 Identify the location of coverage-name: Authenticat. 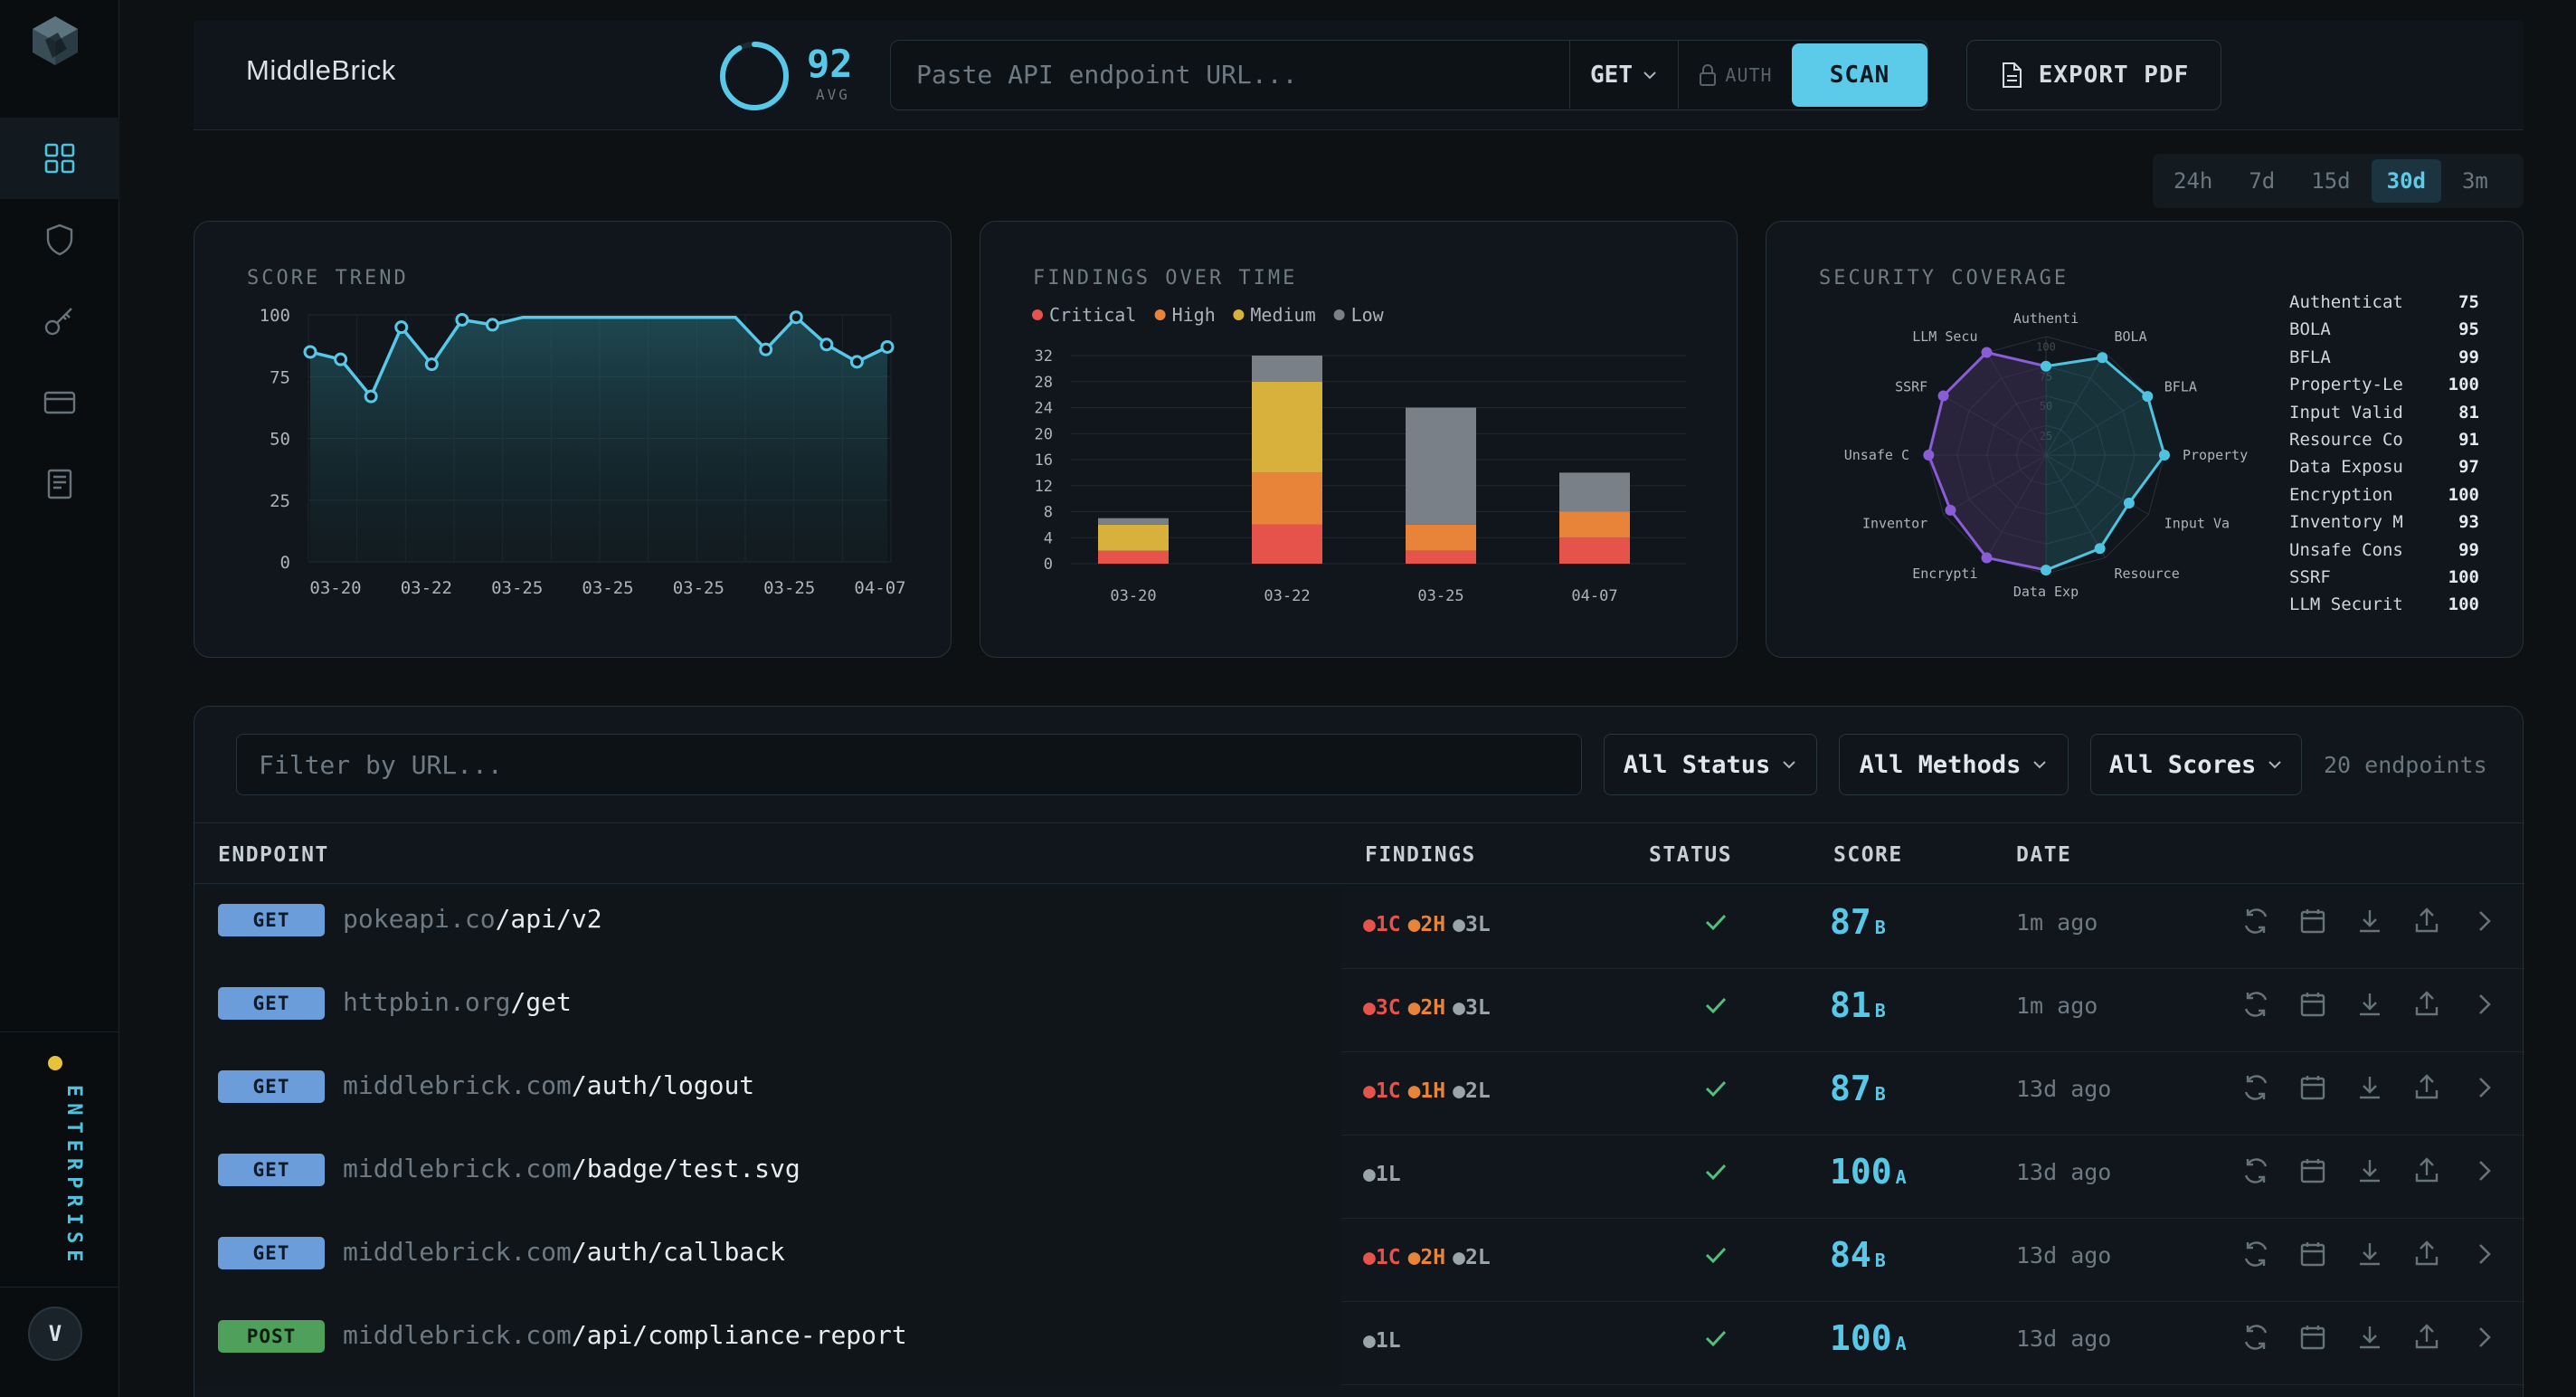
(2346, 302).